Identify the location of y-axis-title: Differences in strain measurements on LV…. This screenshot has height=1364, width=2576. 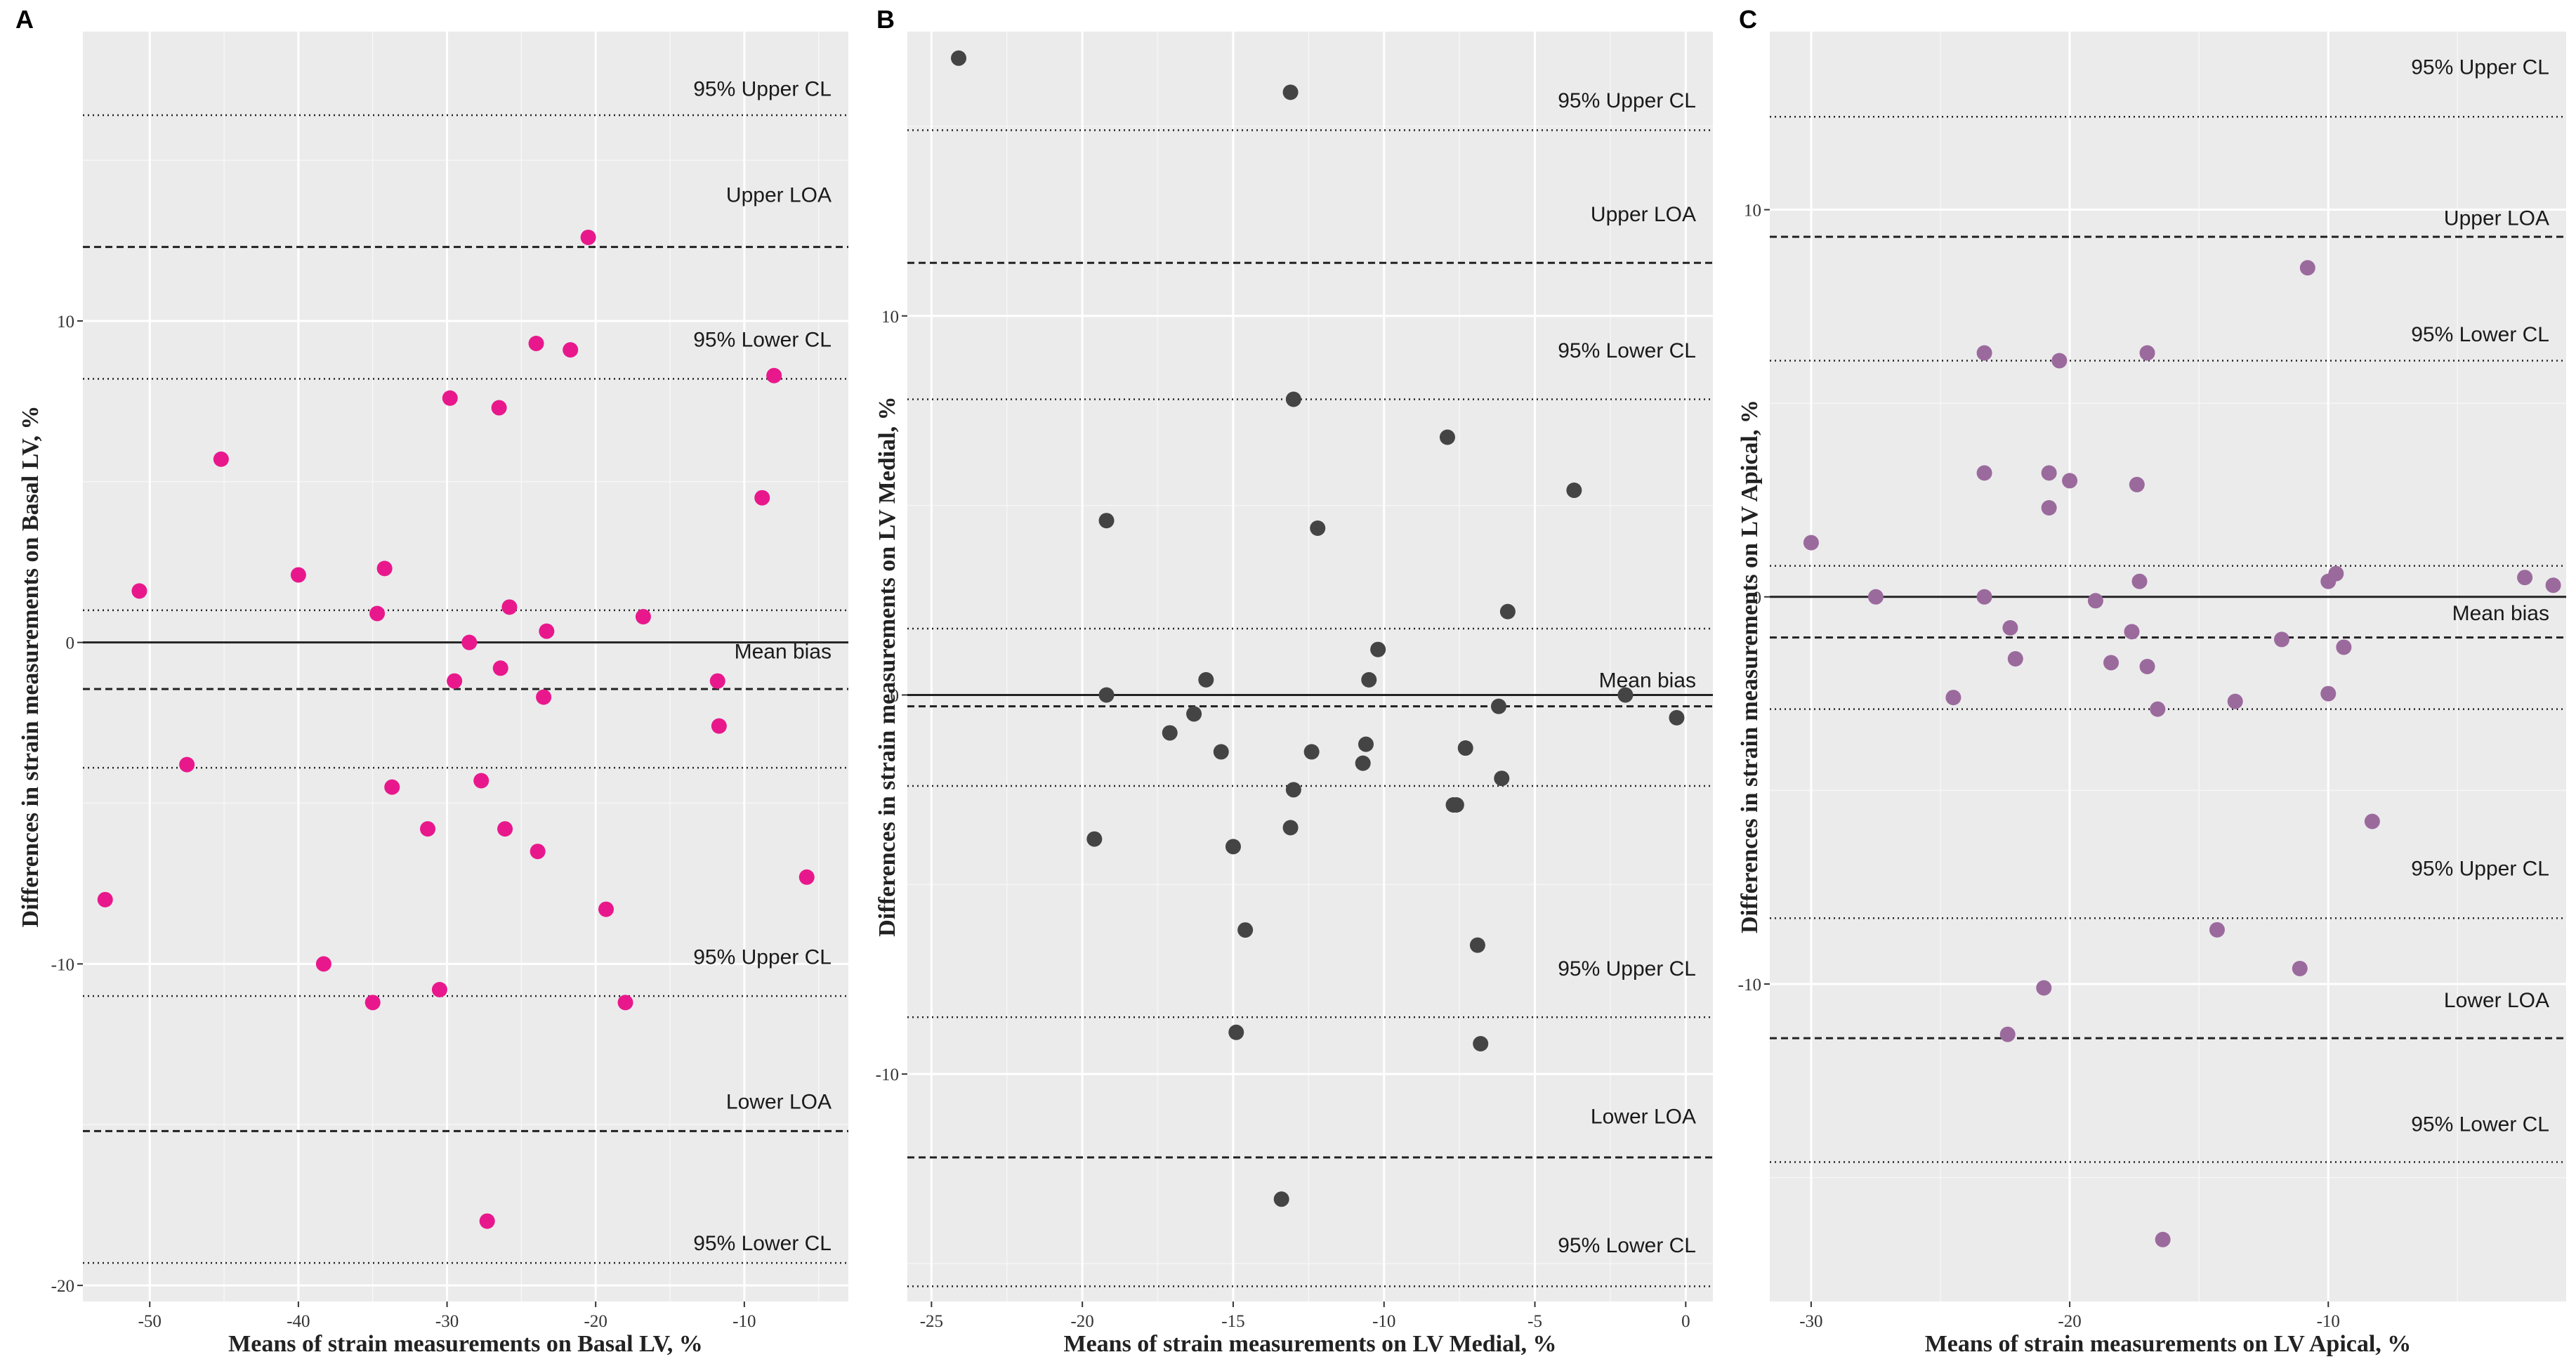
(1750, 667).